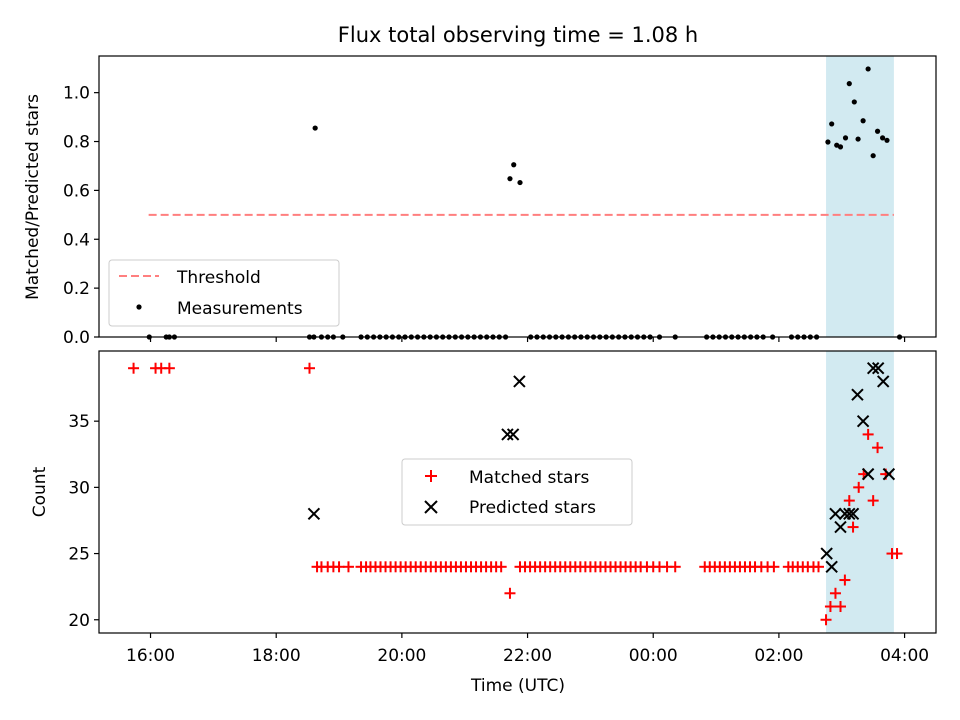 The image size is (960, 720). Describe the element at coordinates (79, 621) in the screenshot. I see `bottom-y-tick-label: 20` at that location.